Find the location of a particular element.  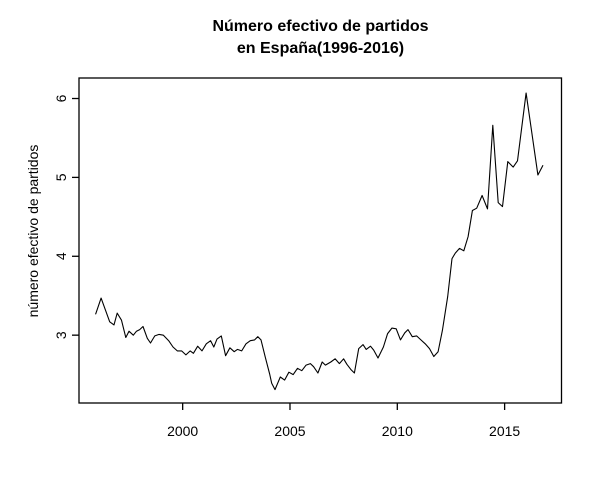

chart-title-line-2: en España(1996-2016) is located at coordinates (320, 48).